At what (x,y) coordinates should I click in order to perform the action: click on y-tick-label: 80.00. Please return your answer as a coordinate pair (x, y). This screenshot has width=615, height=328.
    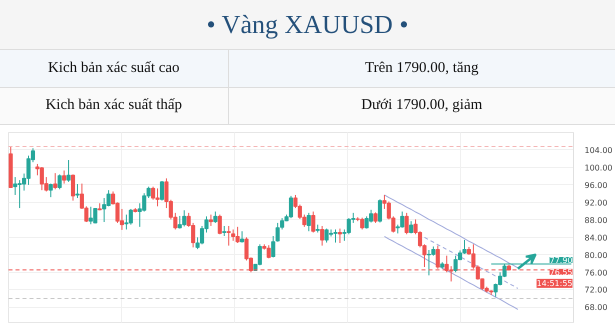
    Looking at the image, I should click on (596, 255).